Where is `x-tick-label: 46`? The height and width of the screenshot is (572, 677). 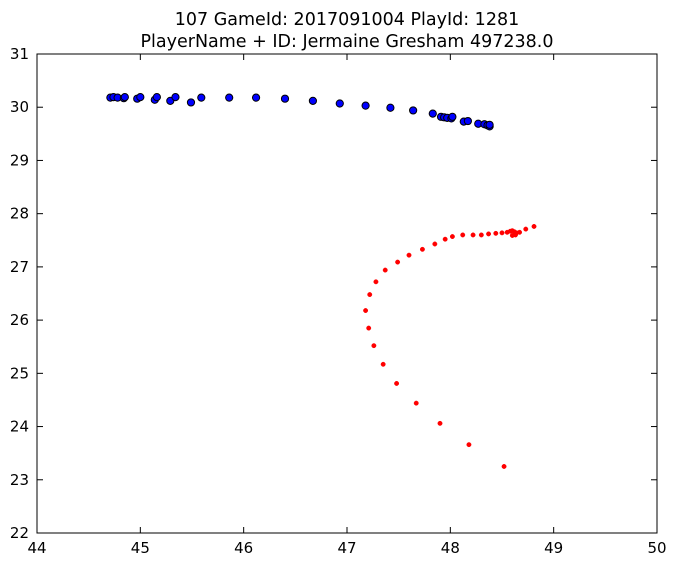
x-tick-label: 46 is located at coordinates (243, 548).